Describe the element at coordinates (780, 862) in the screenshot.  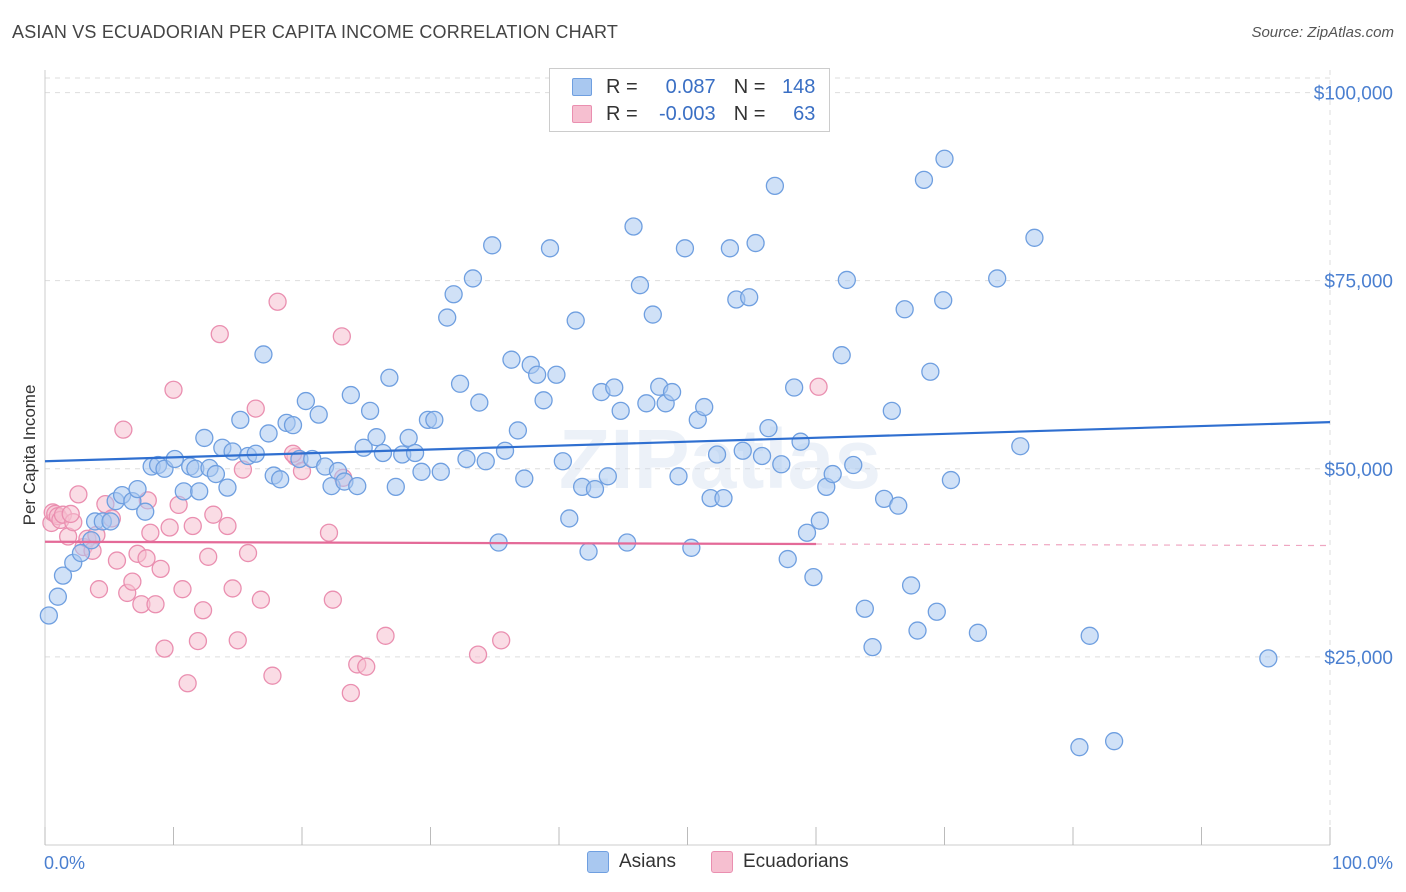
I see `legend-item-ecuadorians: Ecuadorians` at that location.